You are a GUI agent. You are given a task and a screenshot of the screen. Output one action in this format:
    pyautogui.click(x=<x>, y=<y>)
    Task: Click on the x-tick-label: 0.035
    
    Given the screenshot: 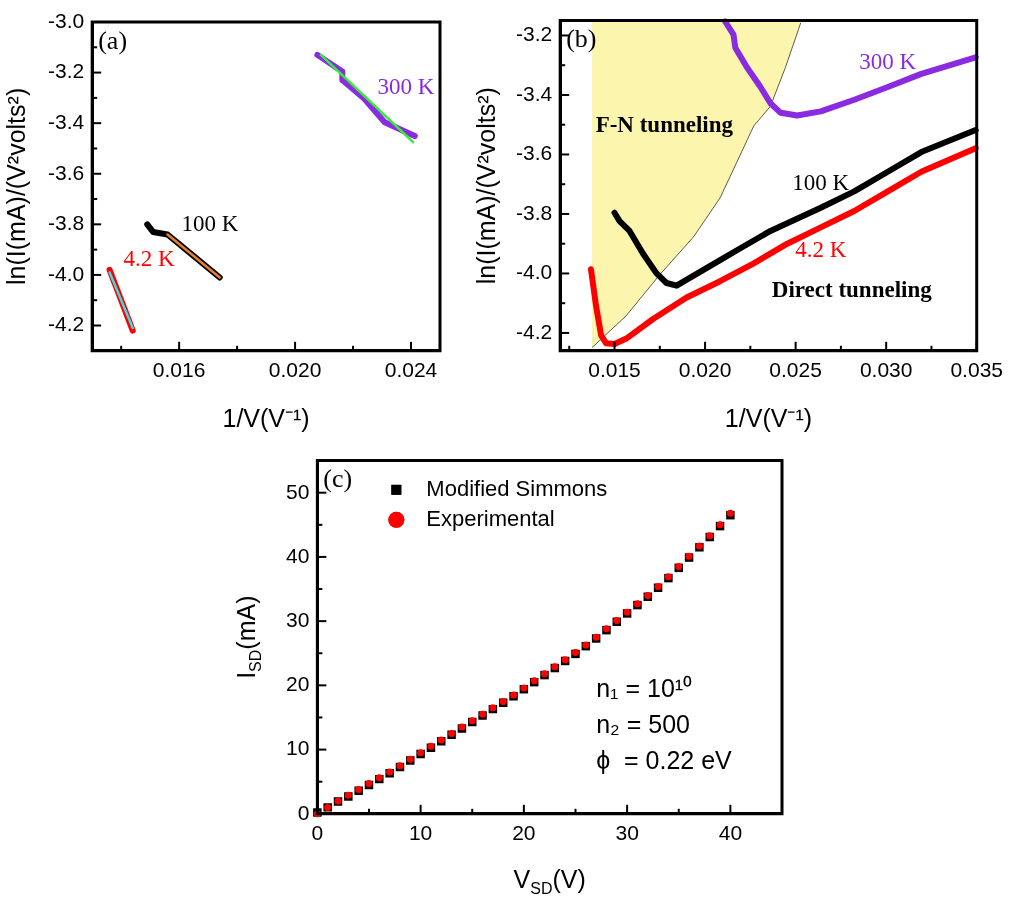 What is the action you would take?
    pyautogui.click(x=977, y=370)
    